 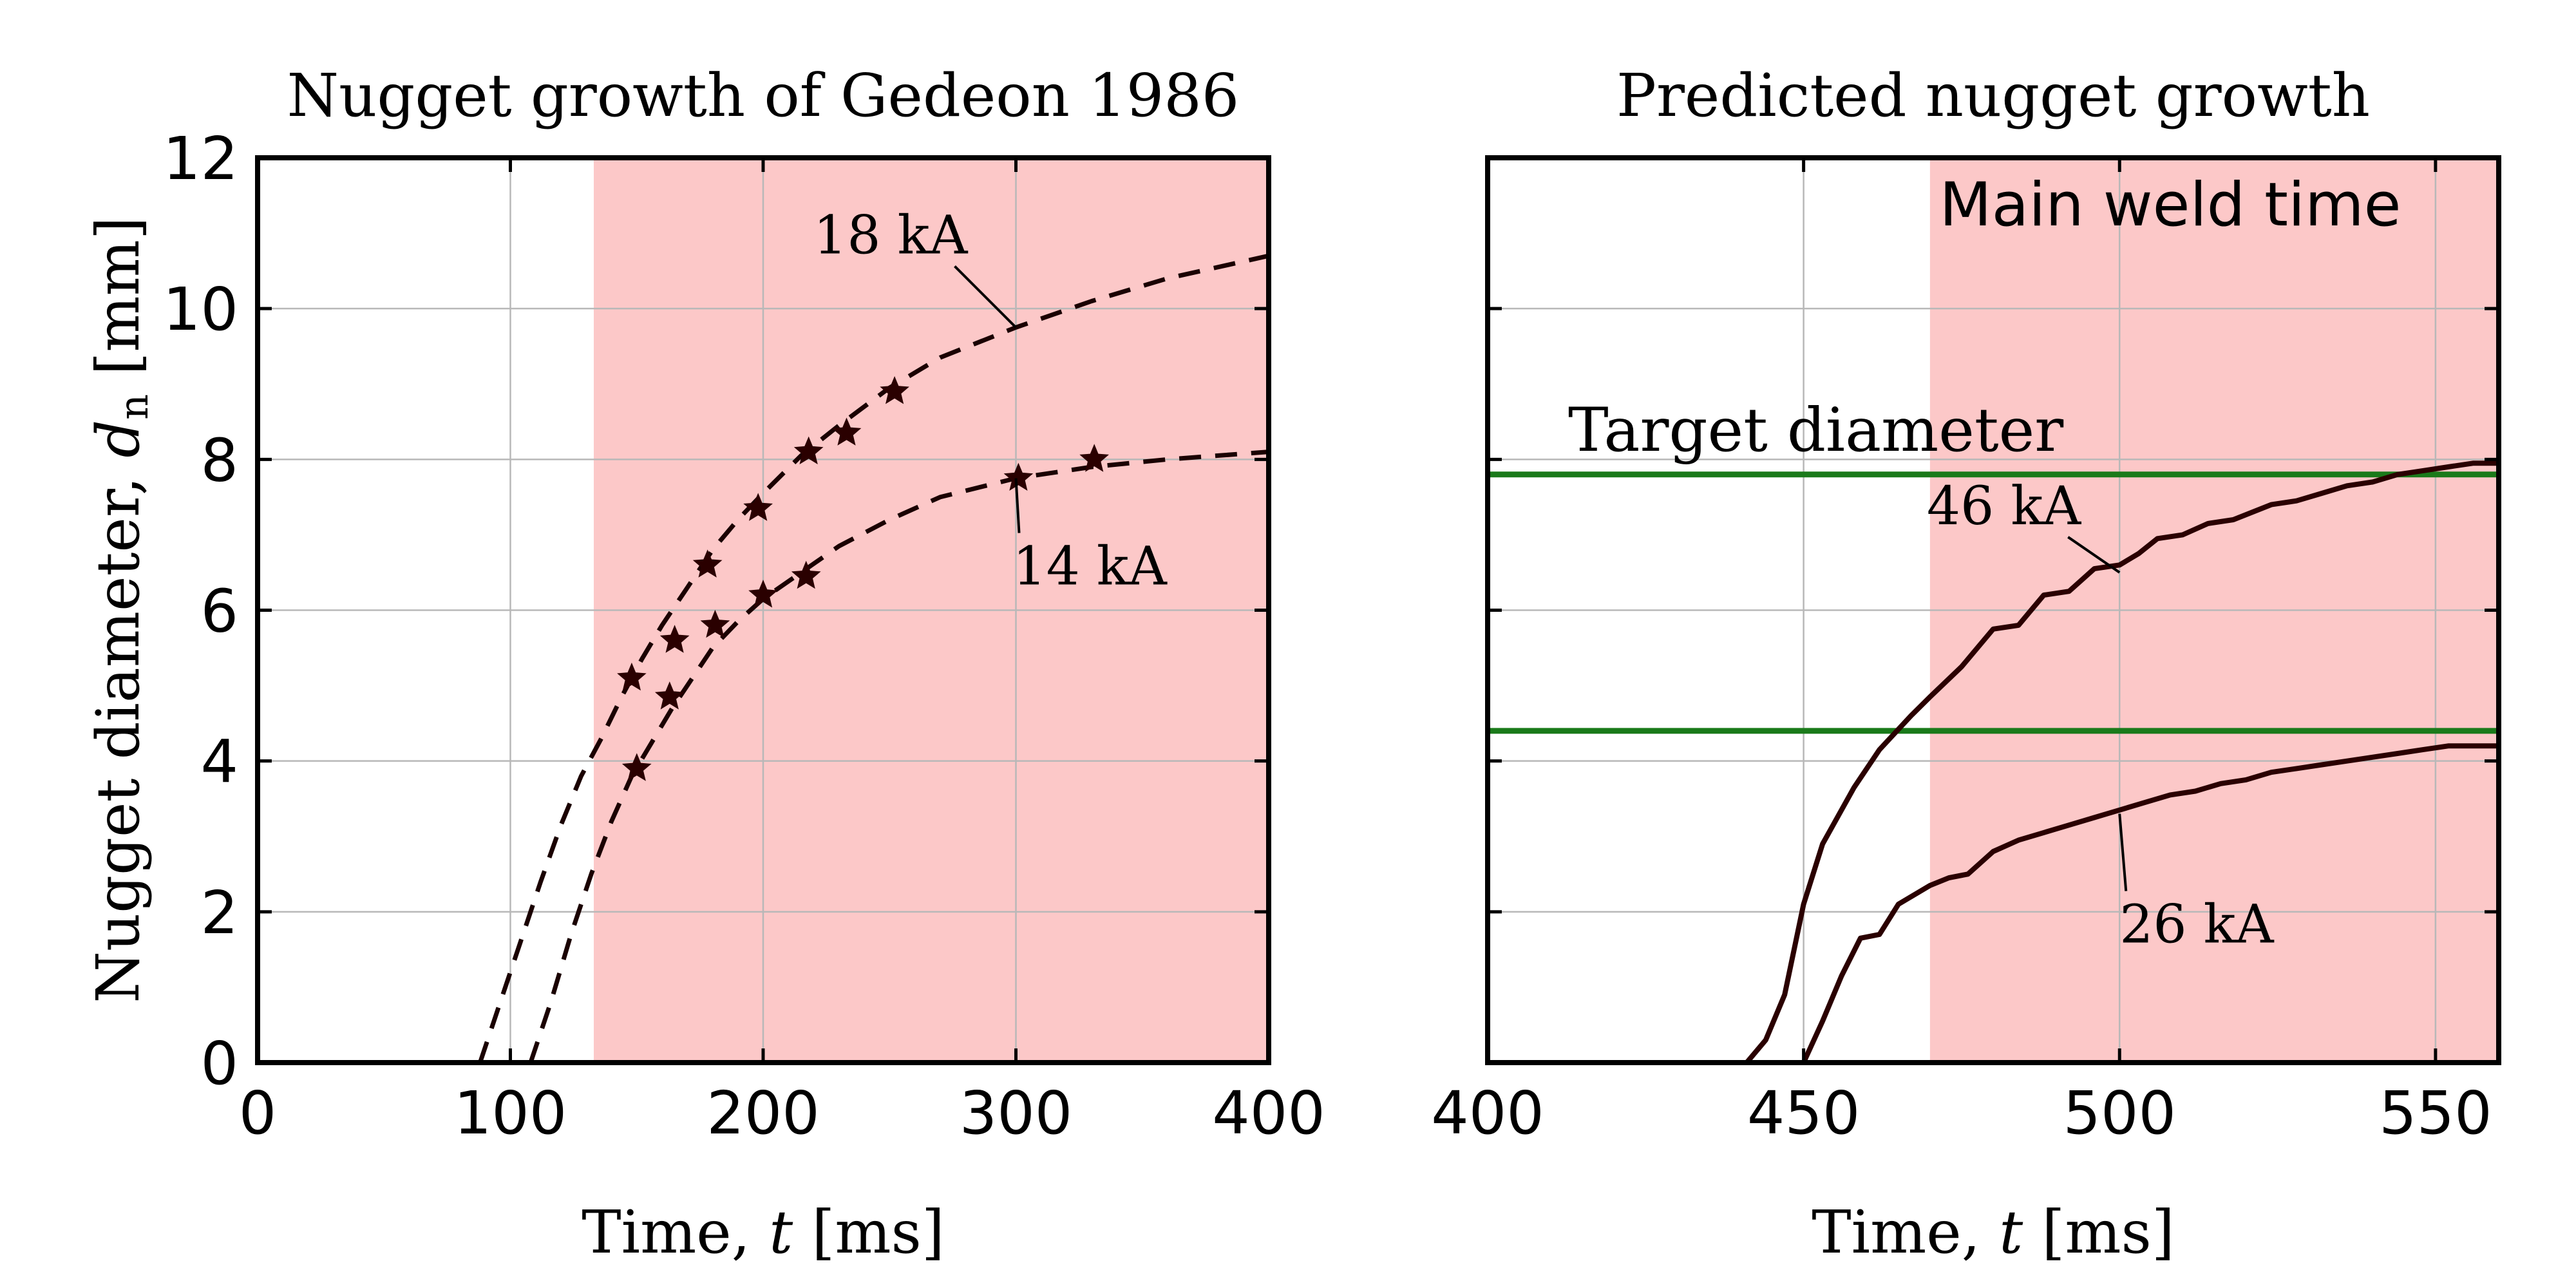 I want to click on series-line-26ka, so click(x=1993, y=904).